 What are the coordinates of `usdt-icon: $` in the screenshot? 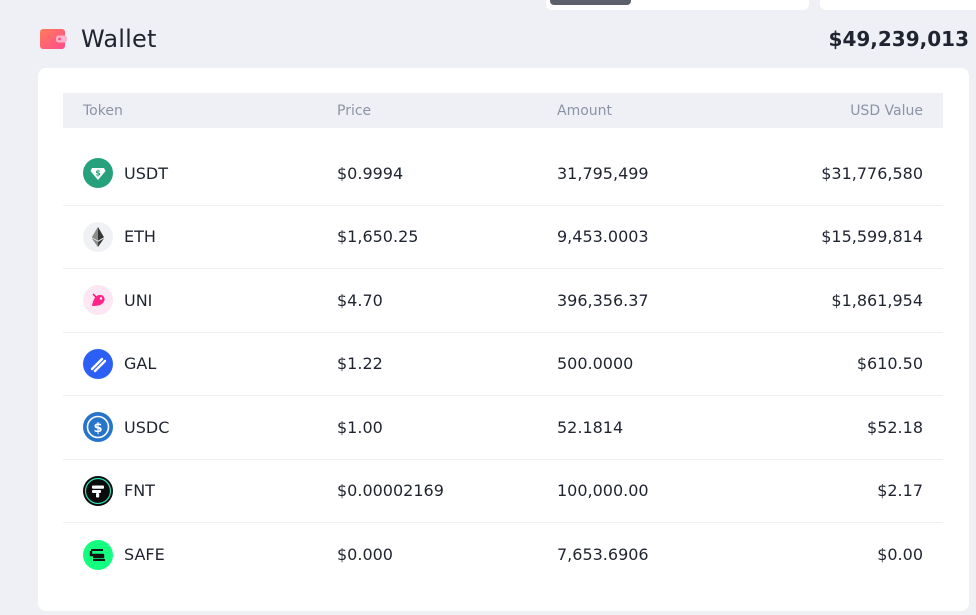 It's located at (98, 173).